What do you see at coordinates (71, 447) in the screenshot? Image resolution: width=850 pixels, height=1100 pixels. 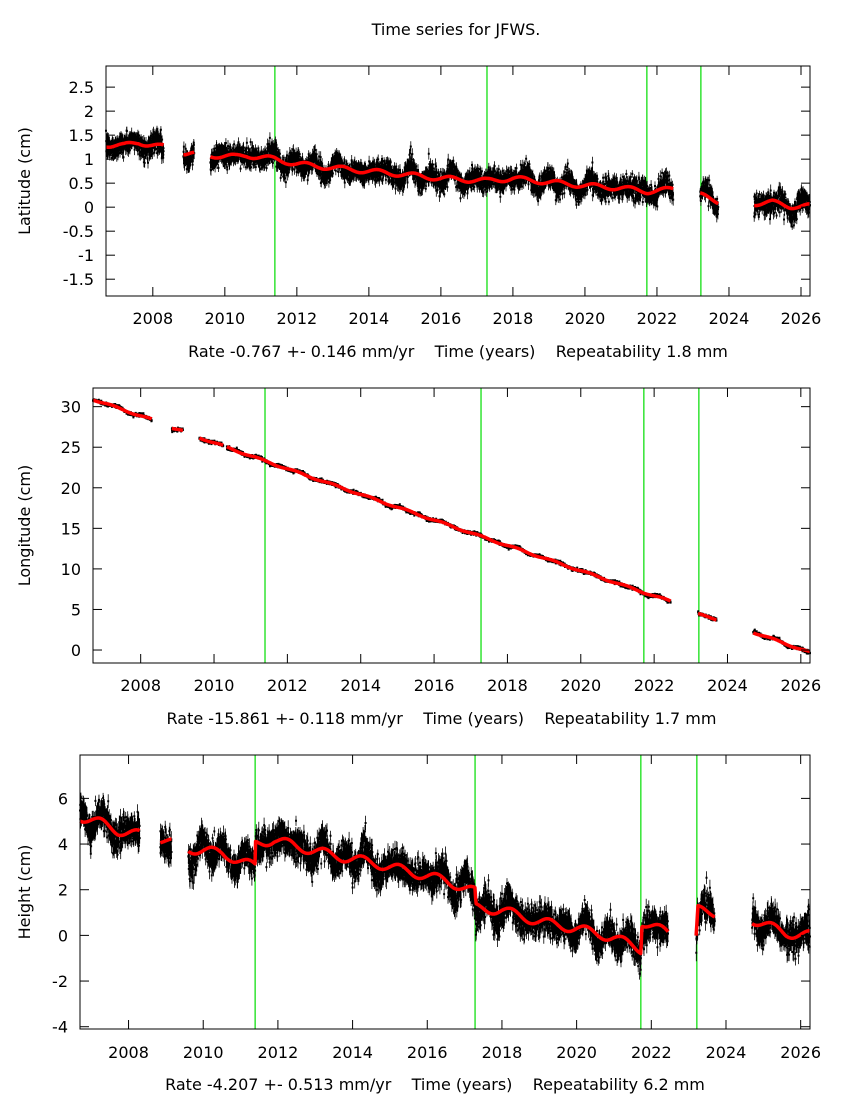 I see `y-tick-label: 25` at bounding box center [71, 447].